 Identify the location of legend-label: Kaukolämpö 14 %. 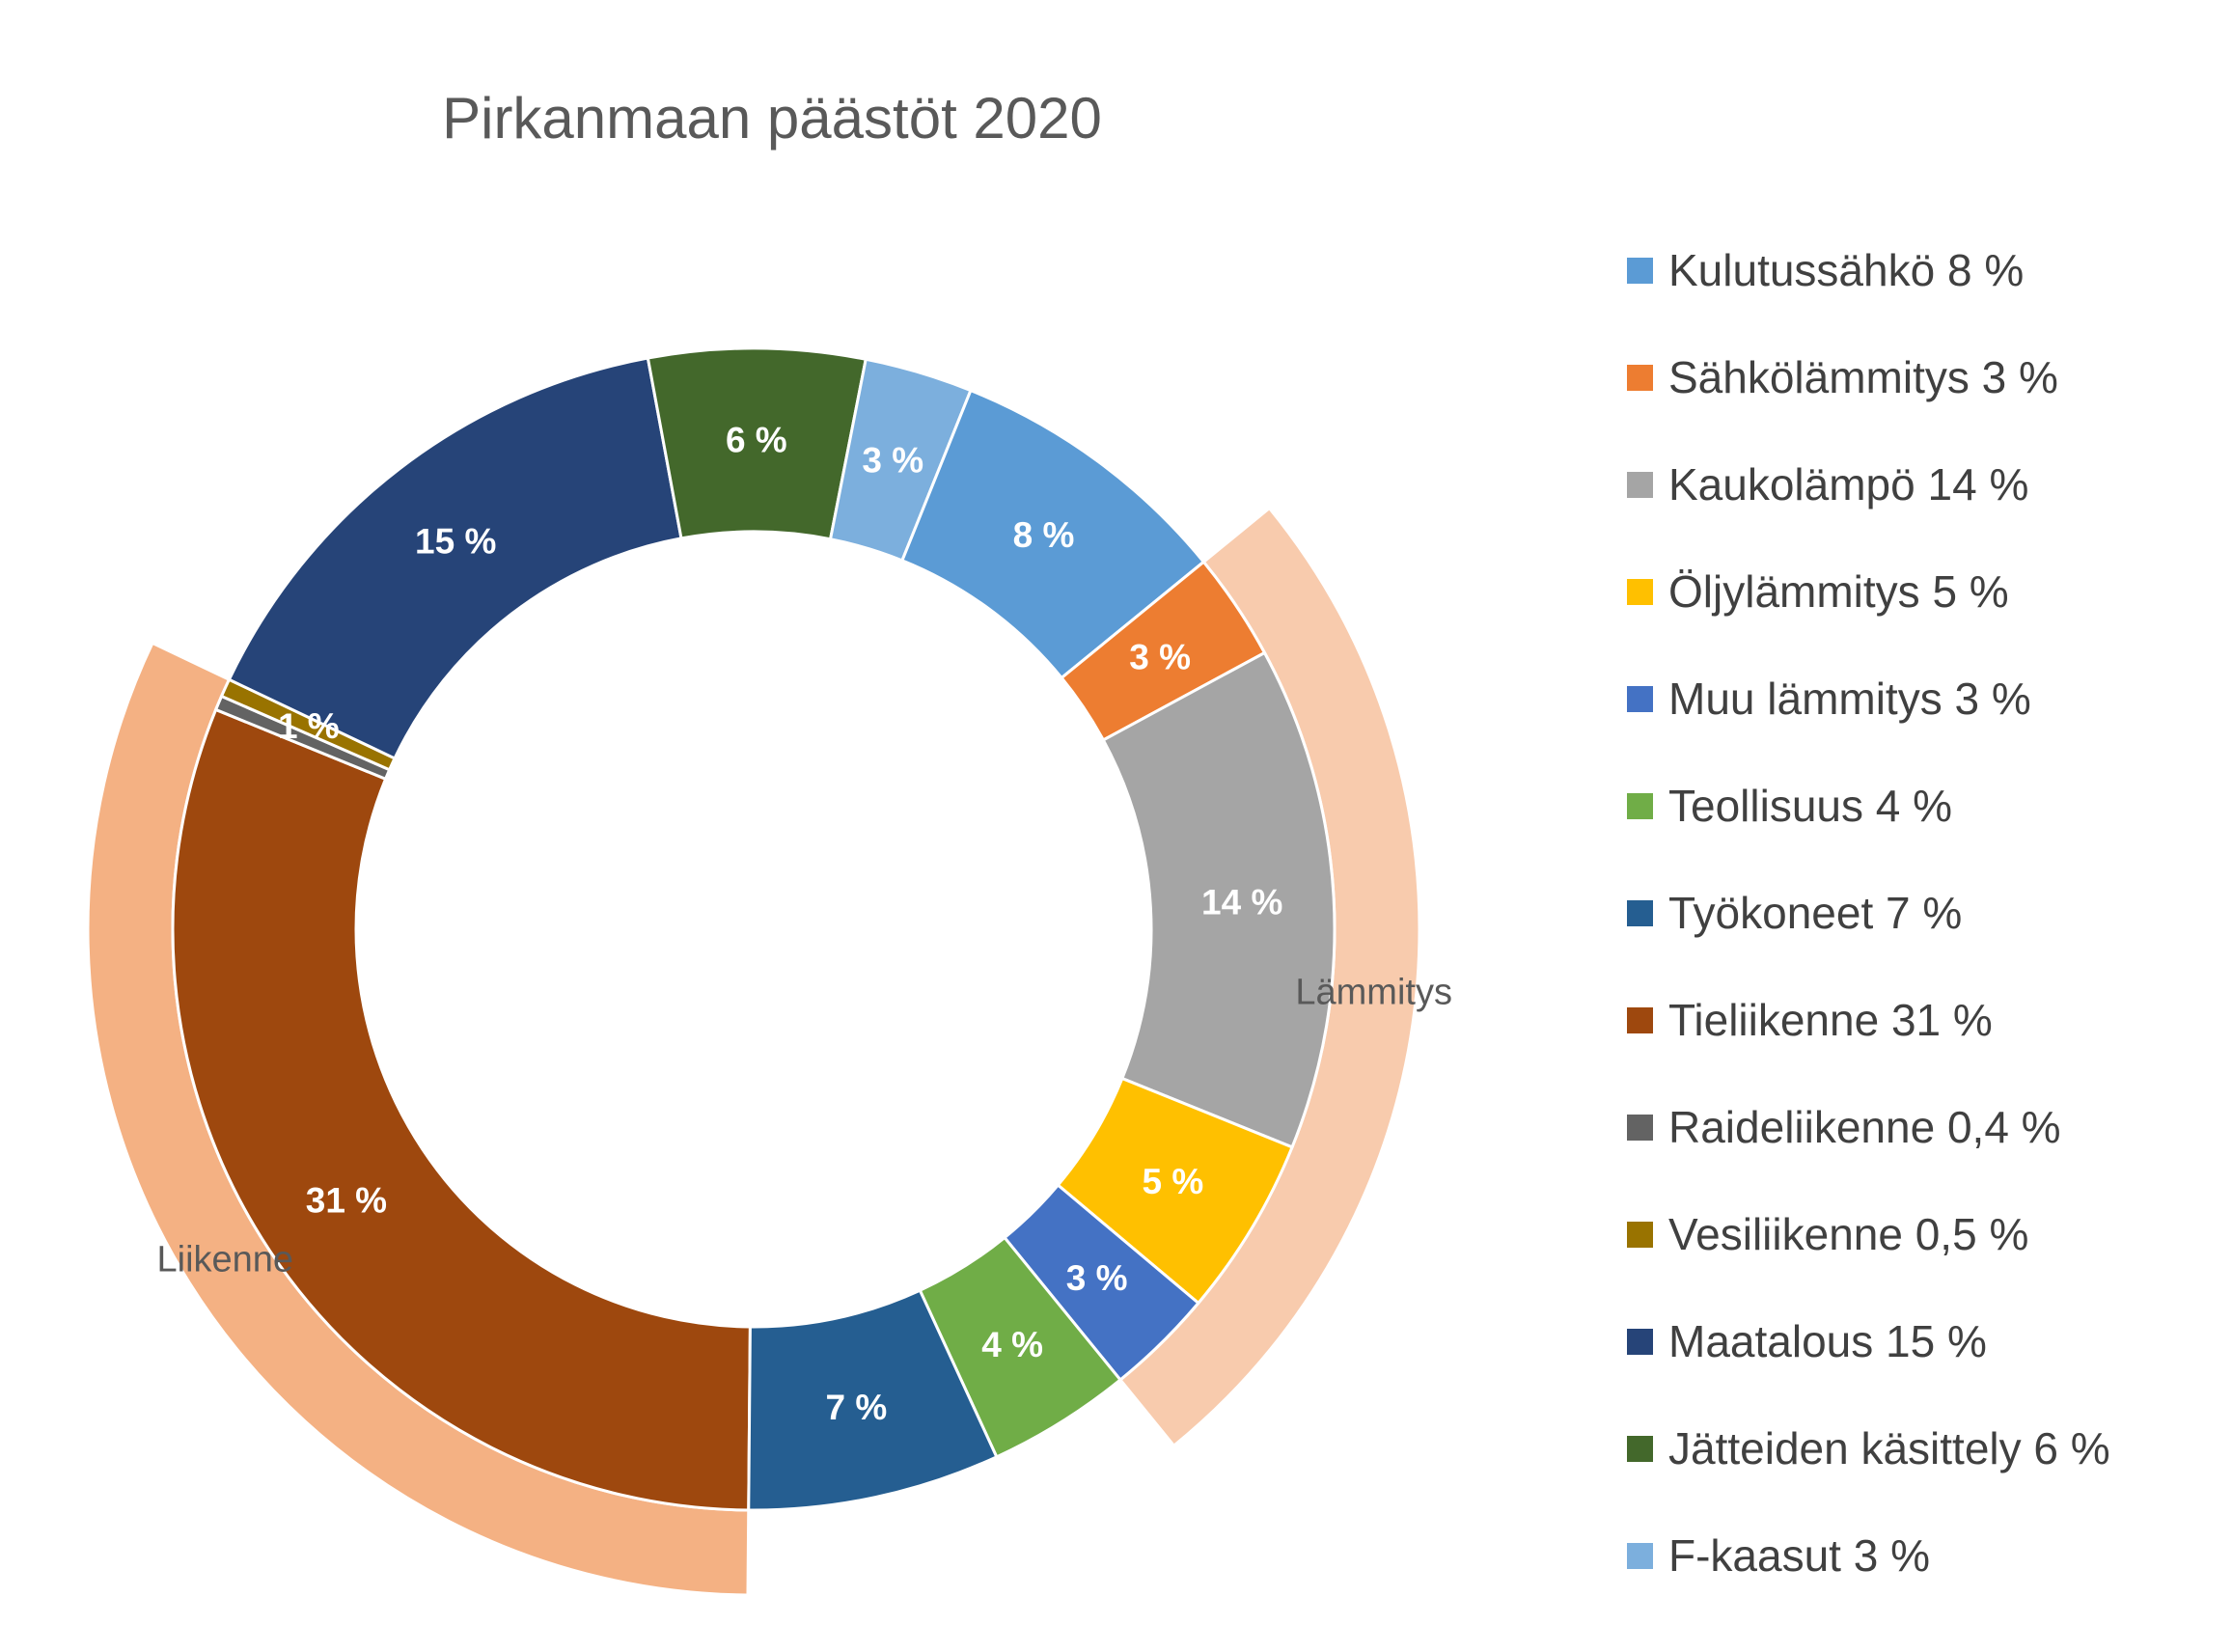
(1849, 484).